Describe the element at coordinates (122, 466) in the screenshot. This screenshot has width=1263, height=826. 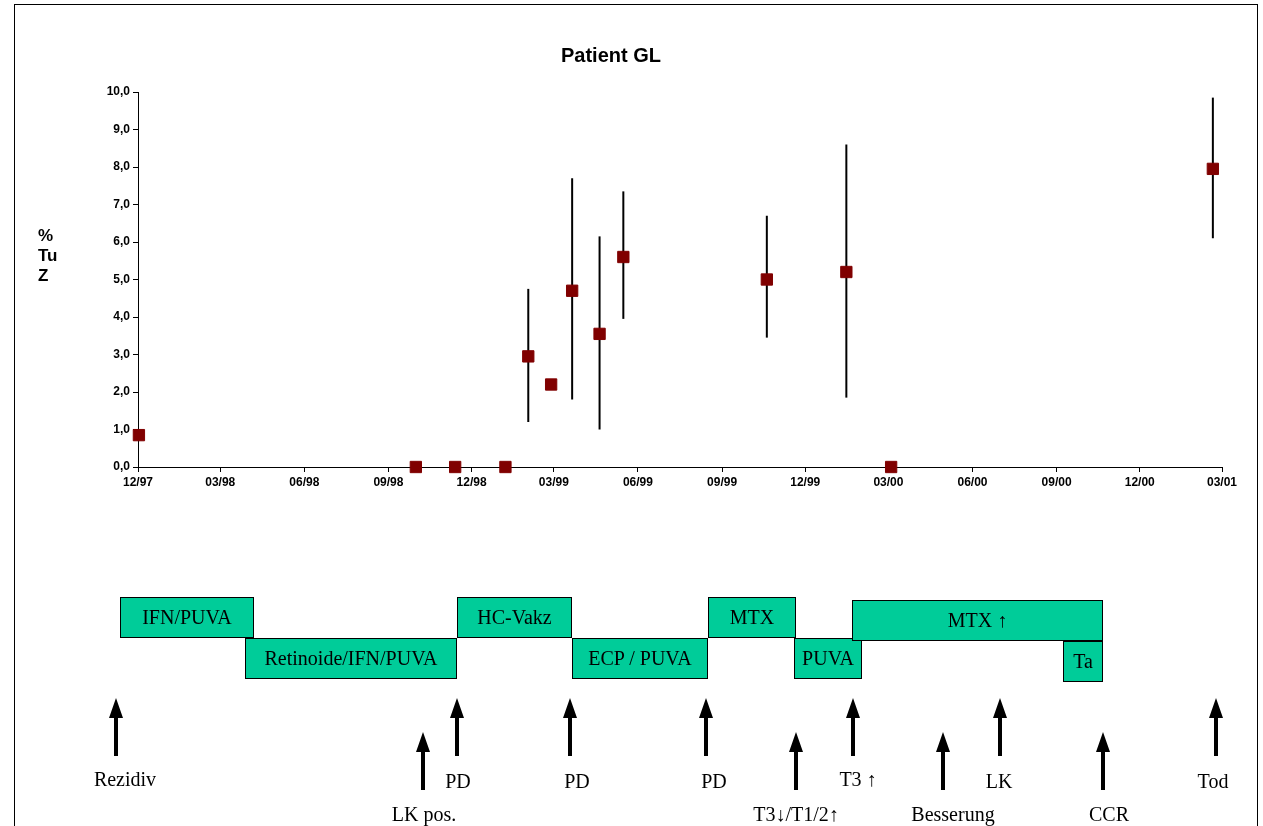
I see `y-tick-label: 0,0` at that location.